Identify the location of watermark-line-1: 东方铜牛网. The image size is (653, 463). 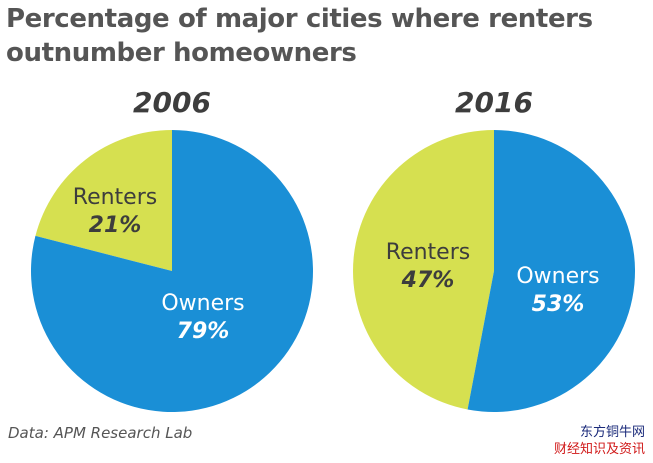
(612, 432).